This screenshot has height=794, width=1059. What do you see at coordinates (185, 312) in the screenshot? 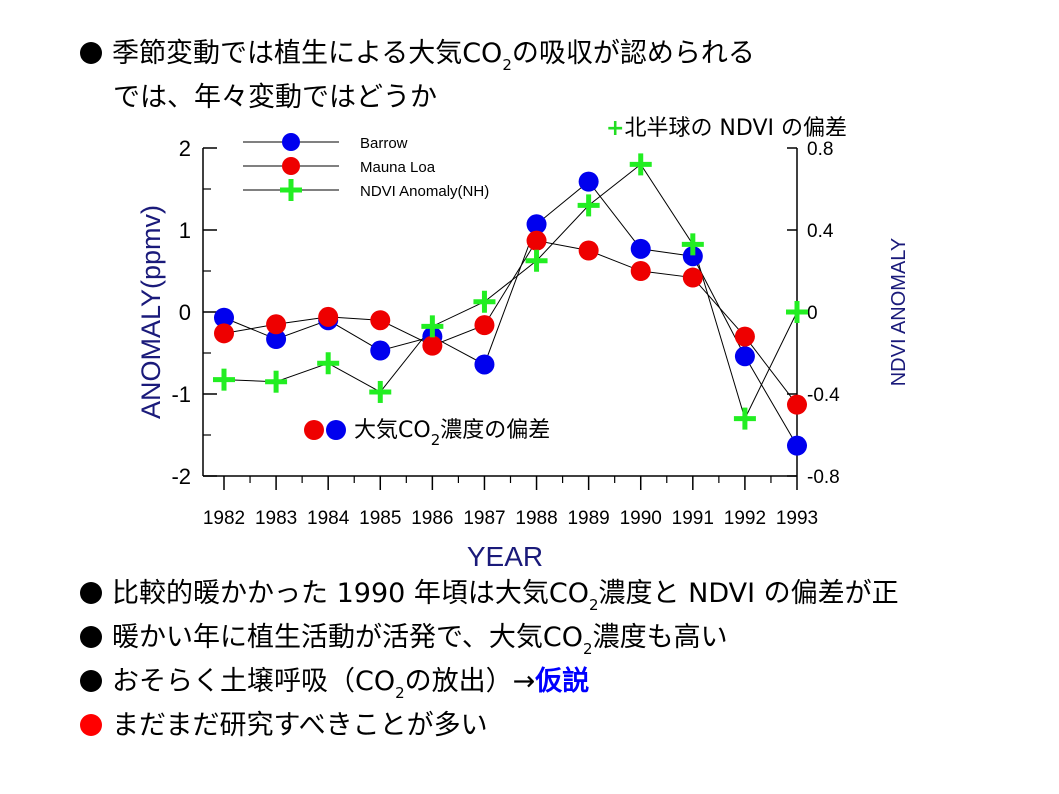
I see `y-tick-label-left: 0` at bounding box center [185, 312].